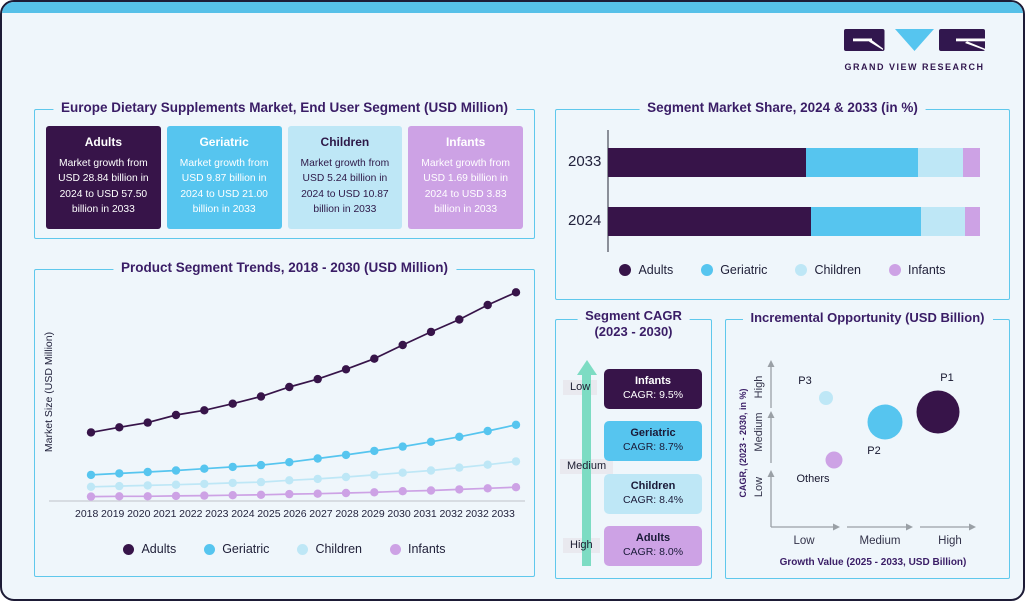 Image resolution: width=1025 pixels, height=601 pixels. What do you see at coordinates (585, 161) in the screenshot?
I see `share-row-label-2033: 2033` at bounding box center [585, 161].